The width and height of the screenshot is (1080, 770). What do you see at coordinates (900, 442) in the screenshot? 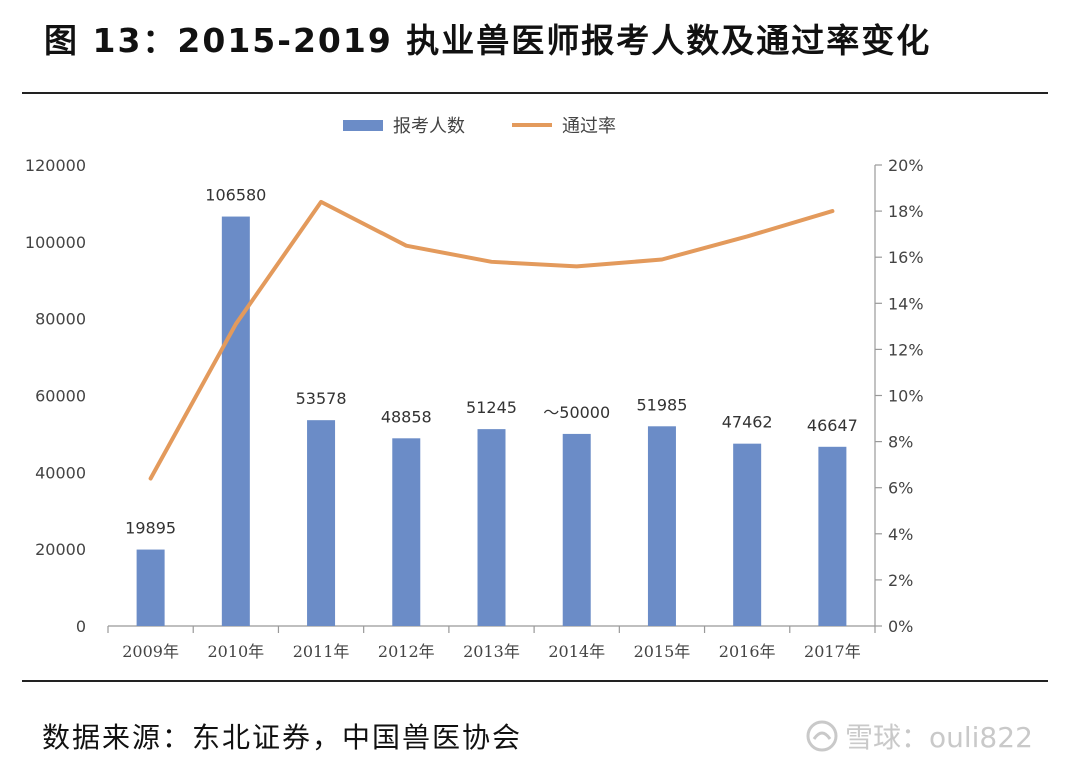
I see `right-tick-label: 8%` at bounding box center [900, 442].